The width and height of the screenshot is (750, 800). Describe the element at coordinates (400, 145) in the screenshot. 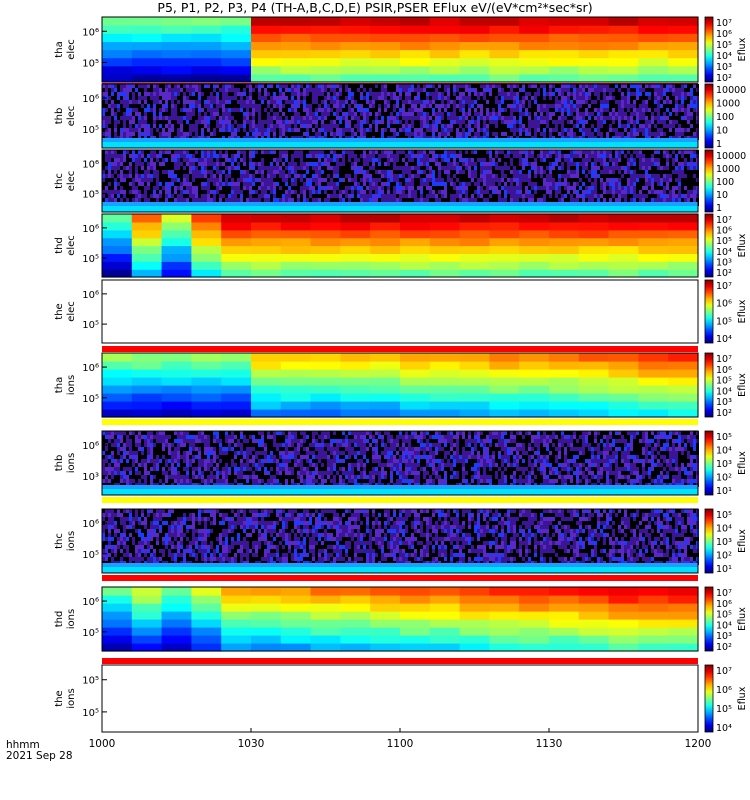

I see `low-energy-band` at that location.